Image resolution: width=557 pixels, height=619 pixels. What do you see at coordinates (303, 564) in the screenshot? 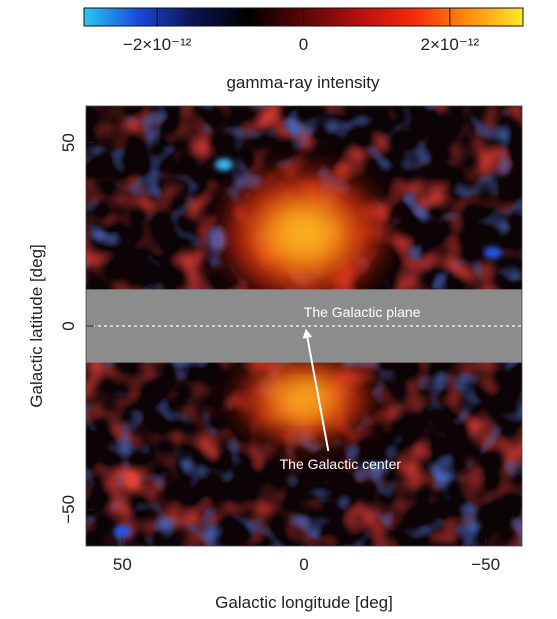
I see `x-tick-label: 0` at bounding box center [303, 564].